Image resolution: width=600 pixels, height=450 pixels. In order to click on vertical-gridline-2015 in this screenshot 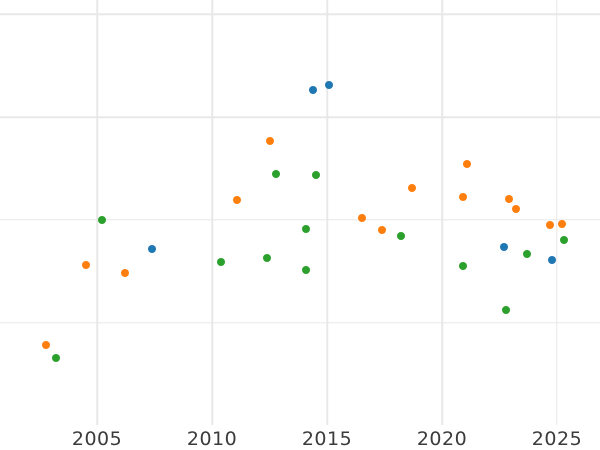, I will do `click(327, 212)`.